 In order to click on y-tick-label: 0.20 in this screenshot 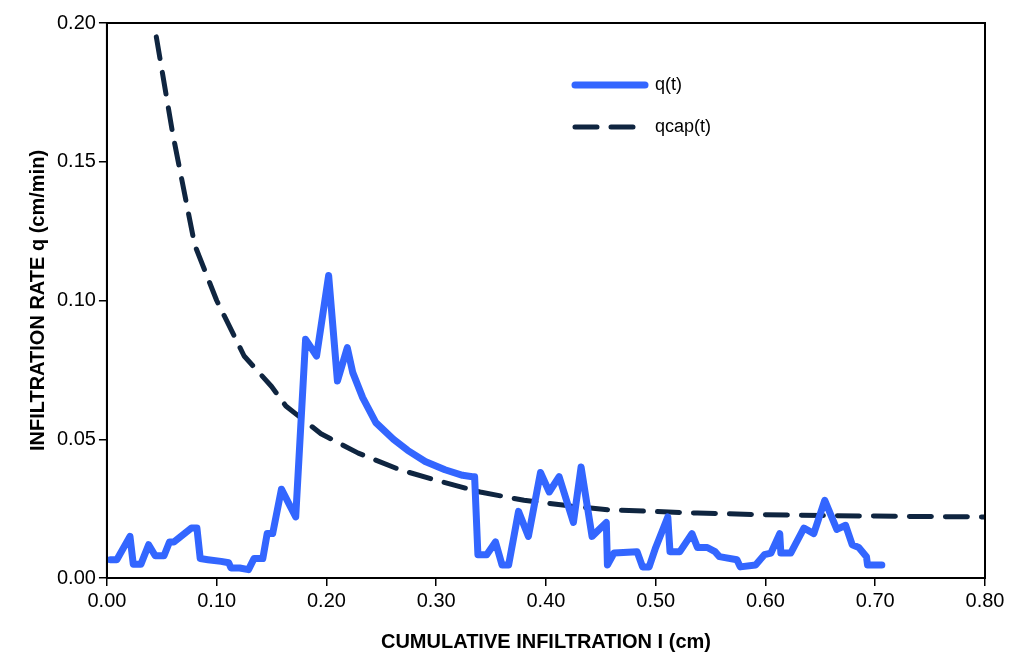, I will do `click(76, 21)`.